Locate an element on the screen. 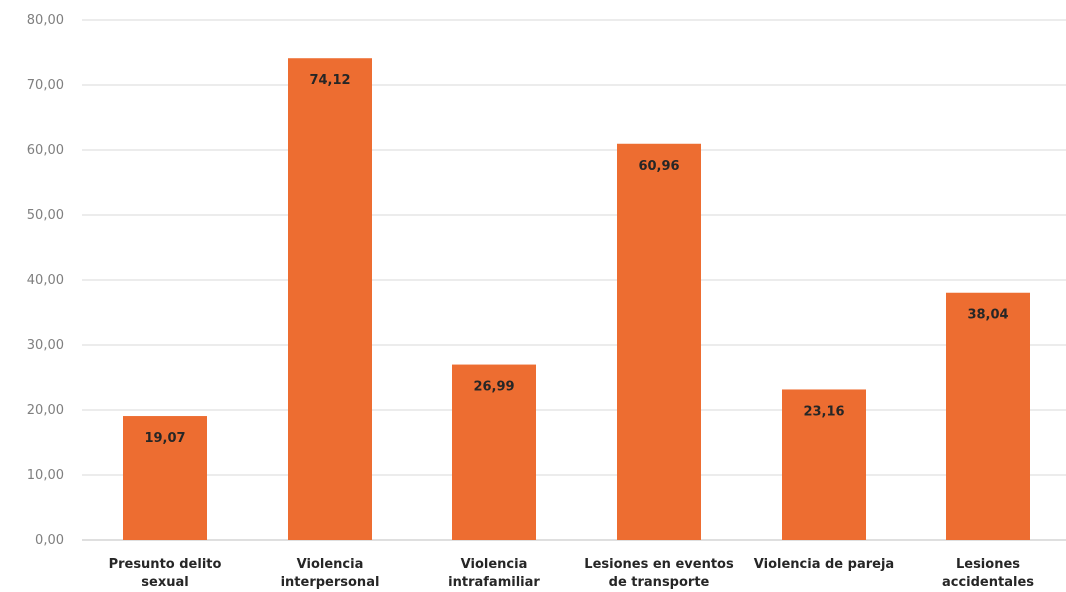 This screenshot has width=1066, height=592. category-label-line: Presunto delito is located at coordinates (165, 564).